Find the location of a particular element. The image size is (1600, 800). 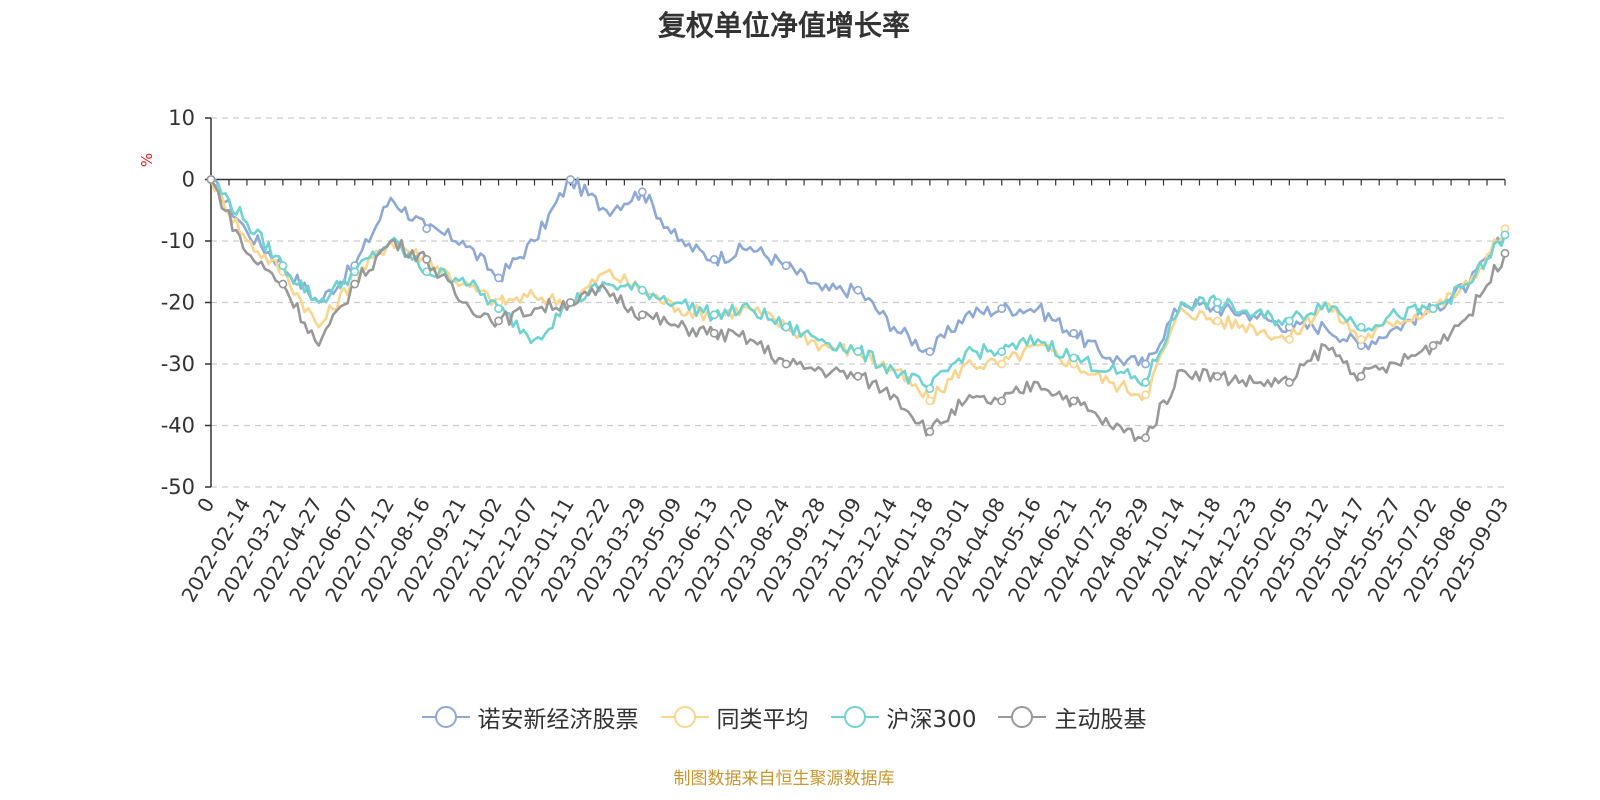

legend-label: 同类平均 is located at coordinates (762, 720).